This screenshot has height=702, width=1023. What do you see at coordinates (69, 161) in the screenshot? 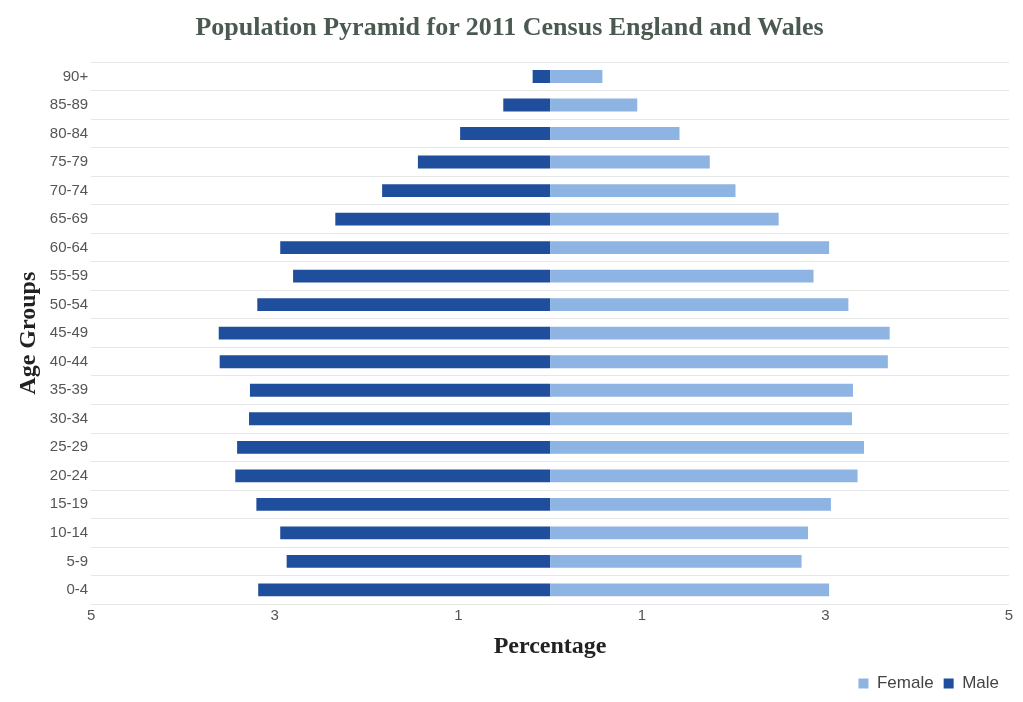
I see `y-tick-label: 75-79` at bounding box center [69, 161].